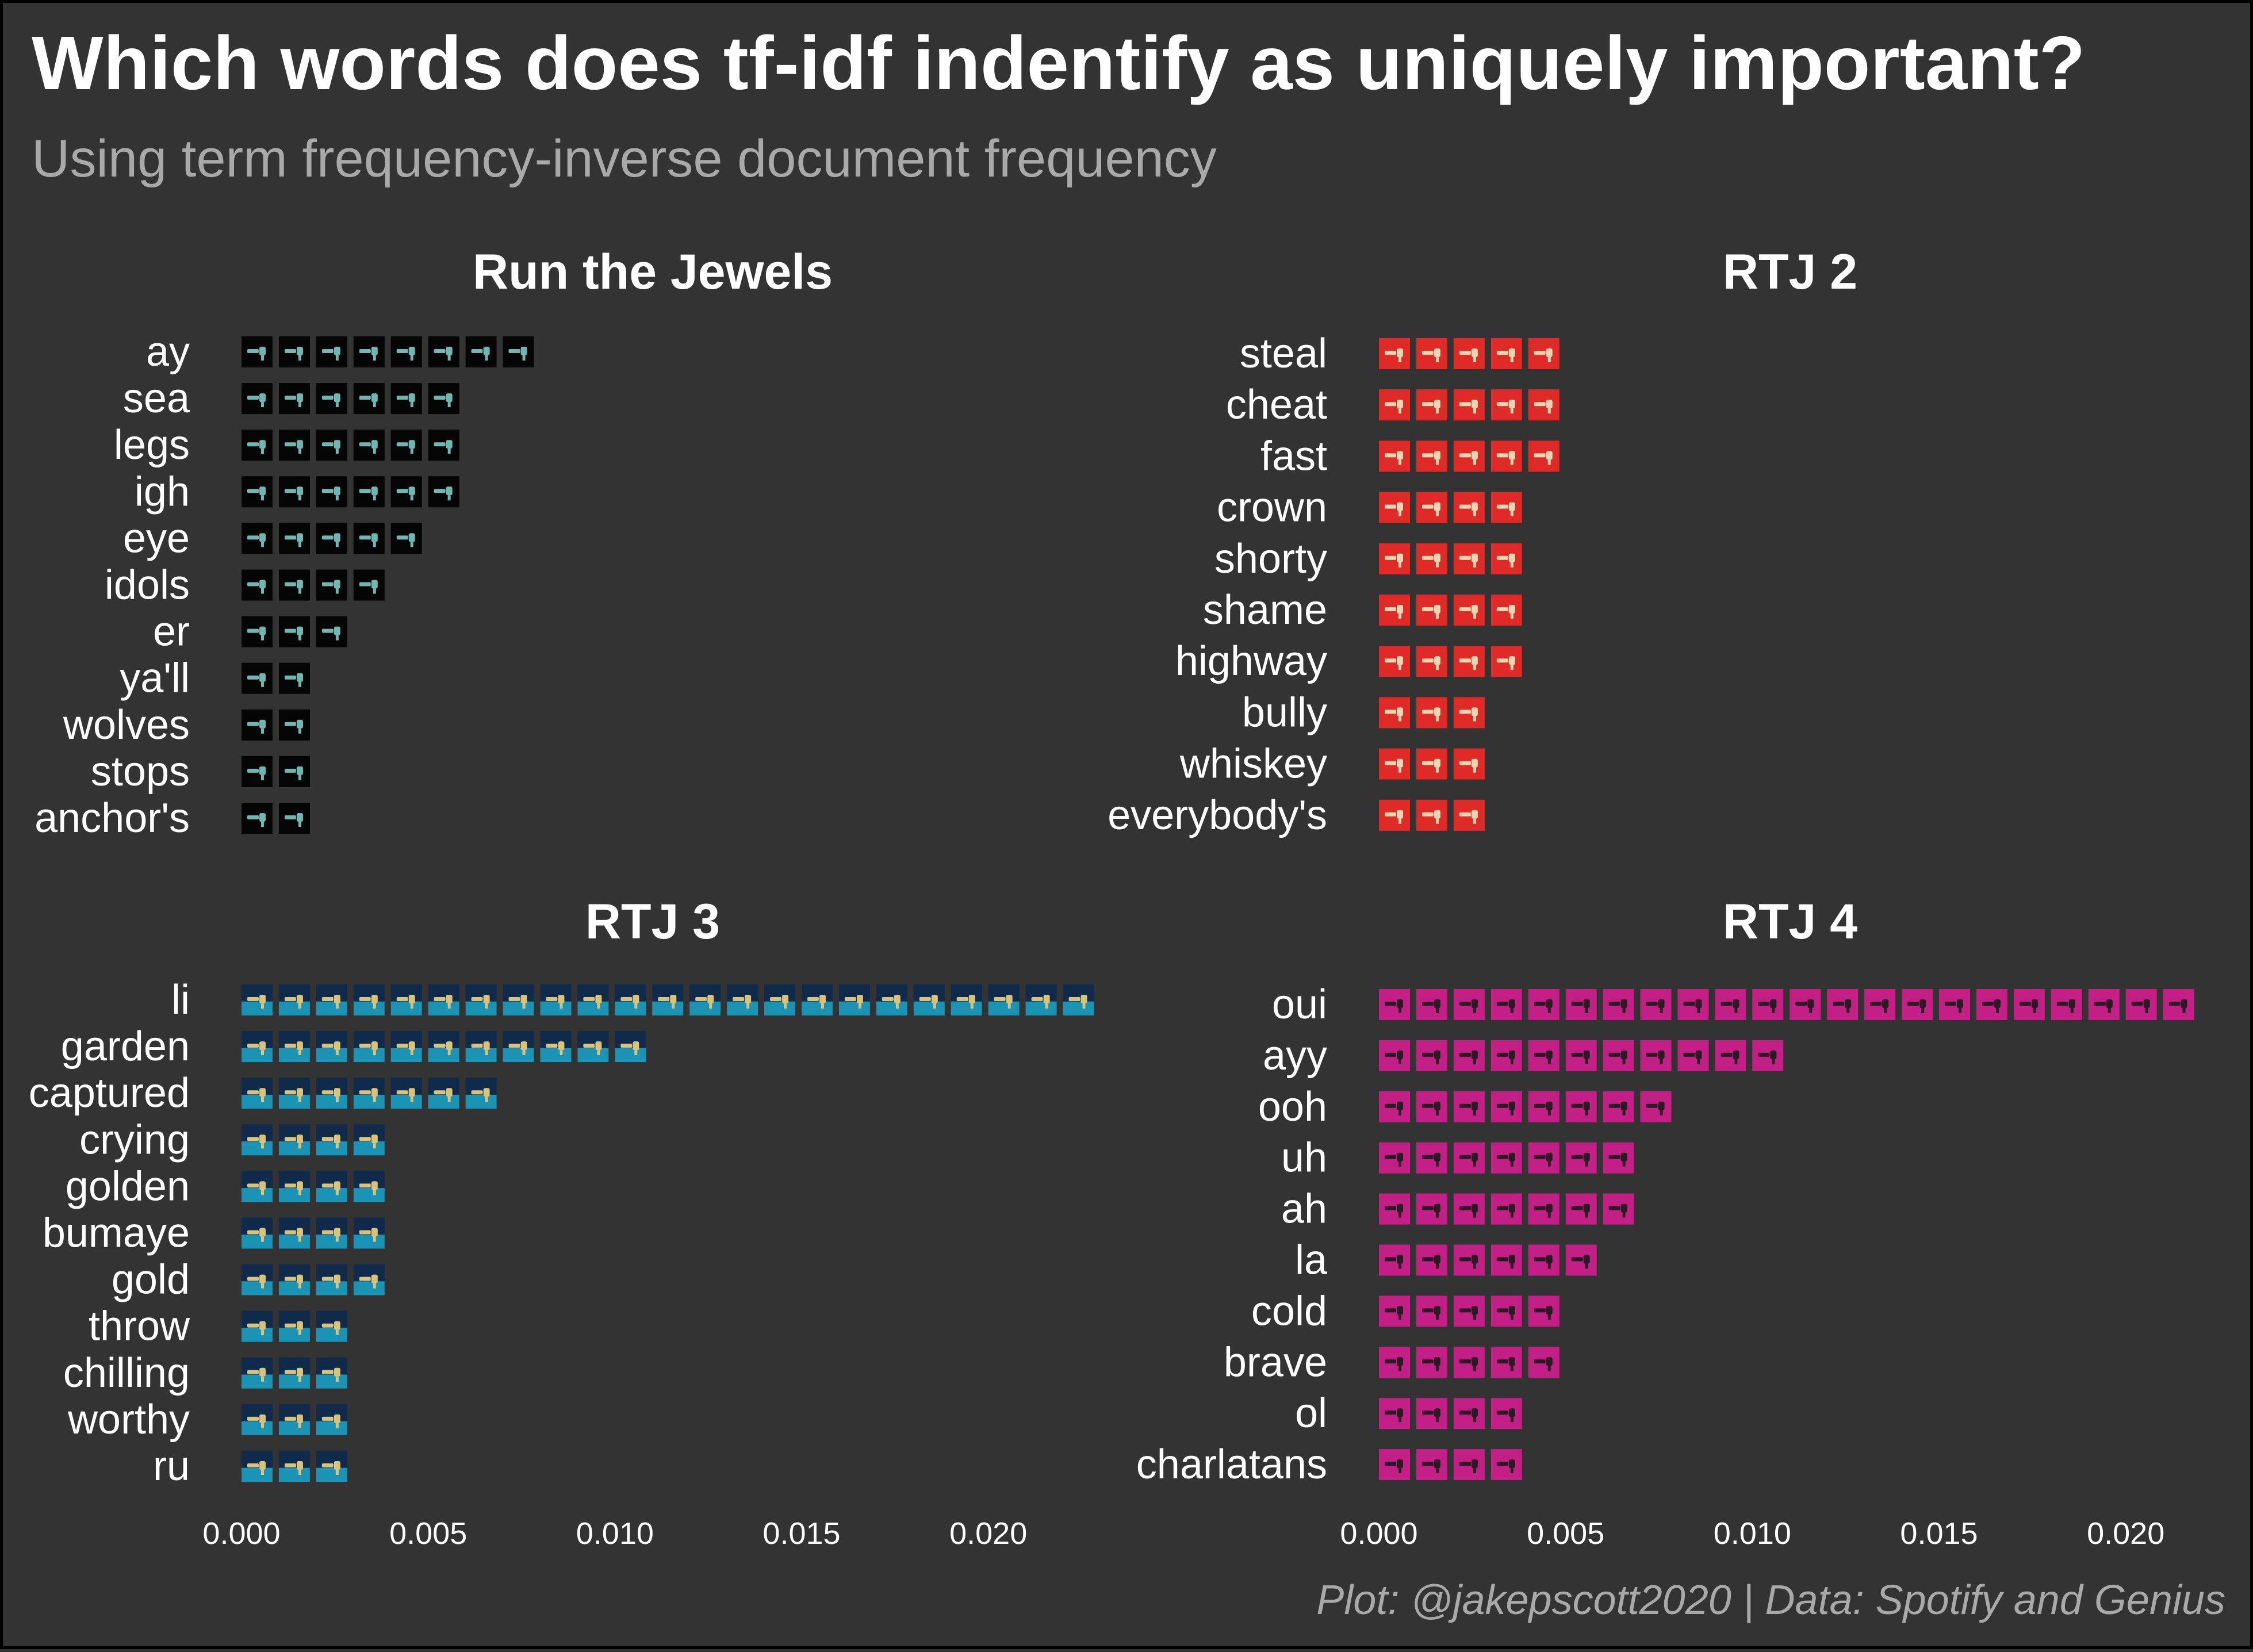 The width and height of the screenshot is (2253, 1652). I want to click on x-tick-label: 0.015, so click(801, 1533).